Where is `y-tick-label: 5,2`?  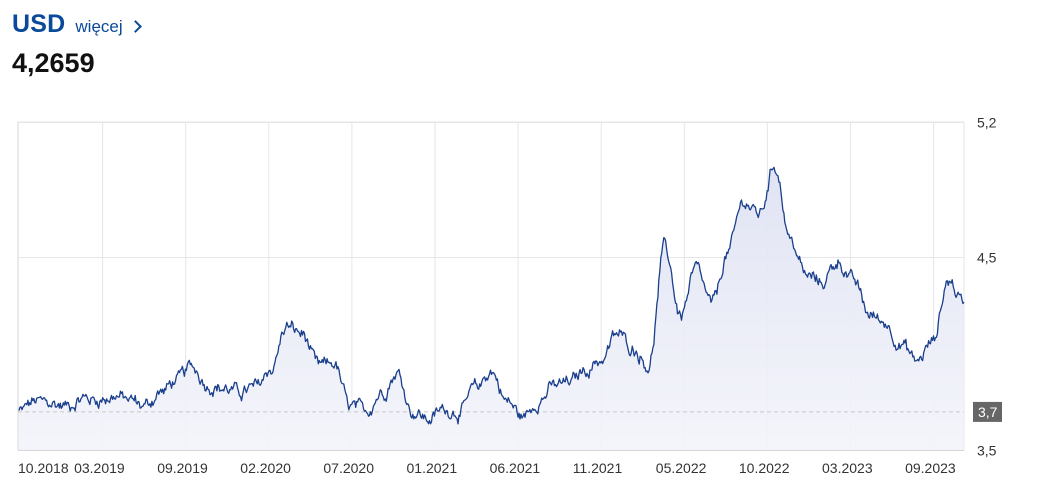 y-tick-label: 5,2 is located at coordinates (987, 123).